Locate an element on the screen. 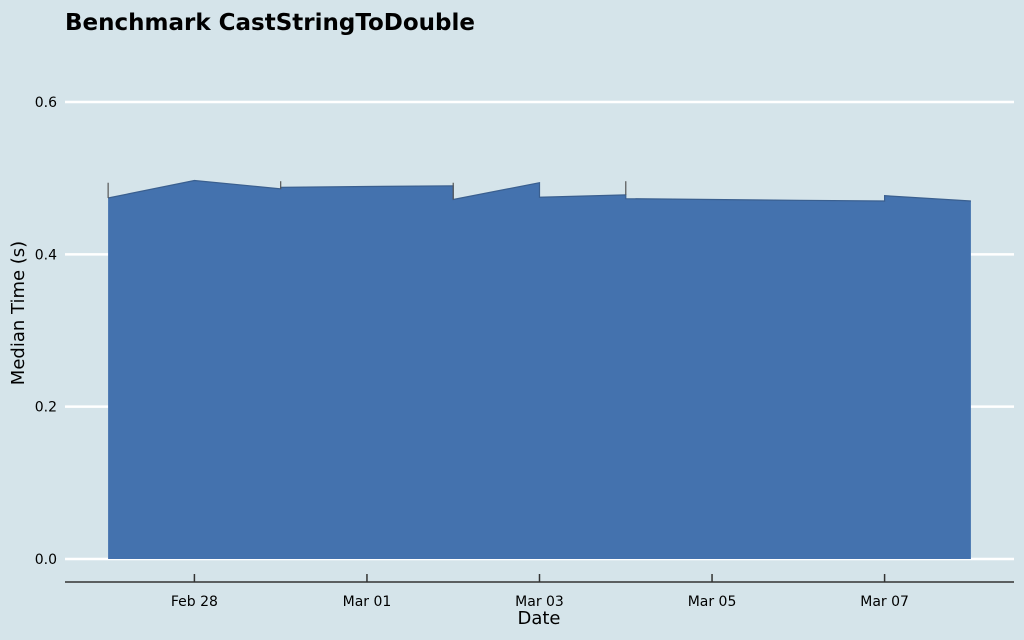 The image size is (1024, 640). x-tick-label: Feb 28 is located at coordinates (194, 602).